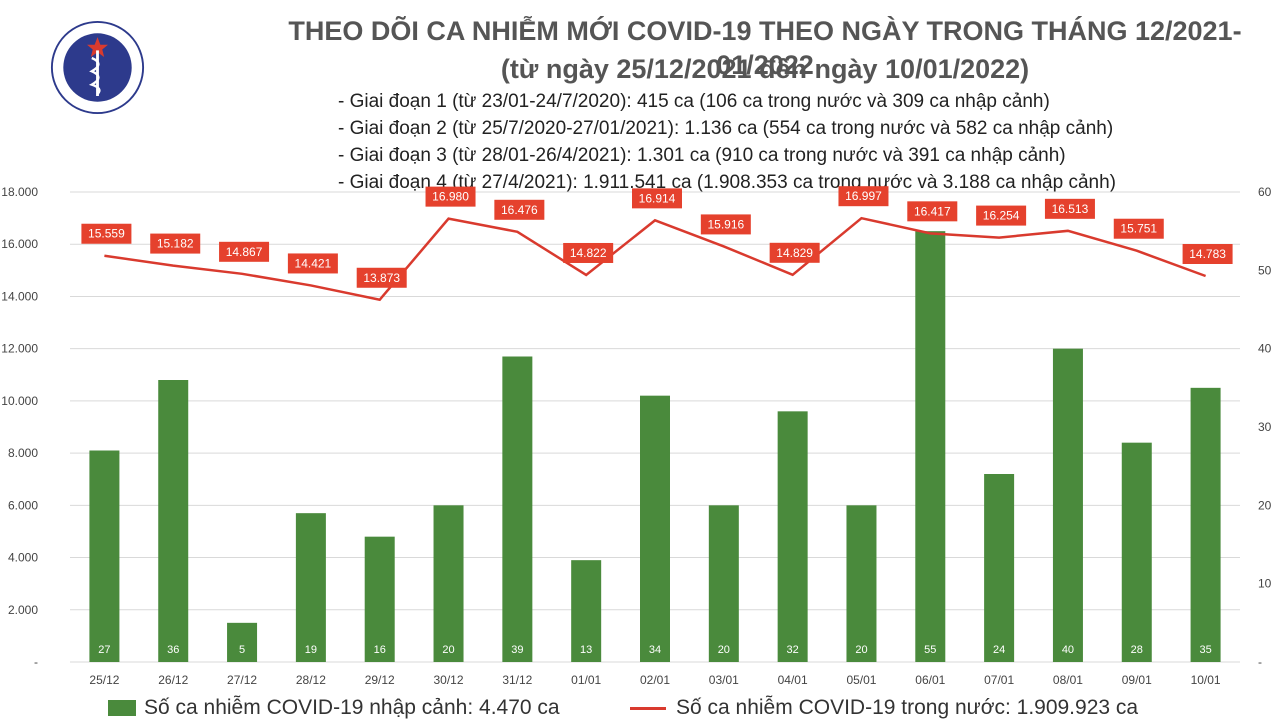 The width and height of the screenshot is (1280, 721). Describe the element at coordinates (311, 650) in the screenshot. I see `bar-value-label: 19` at that location.